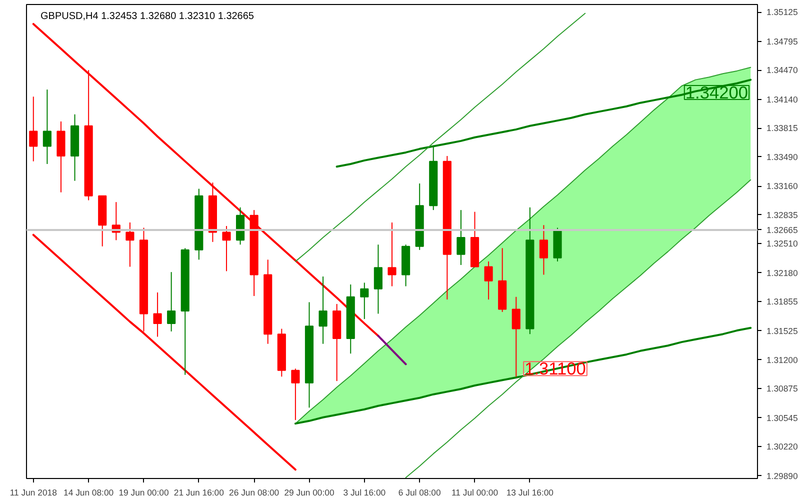 This screenshot has height=500, width=800. I want to click on y-tick-label: 1.34140, so click(782, 99).